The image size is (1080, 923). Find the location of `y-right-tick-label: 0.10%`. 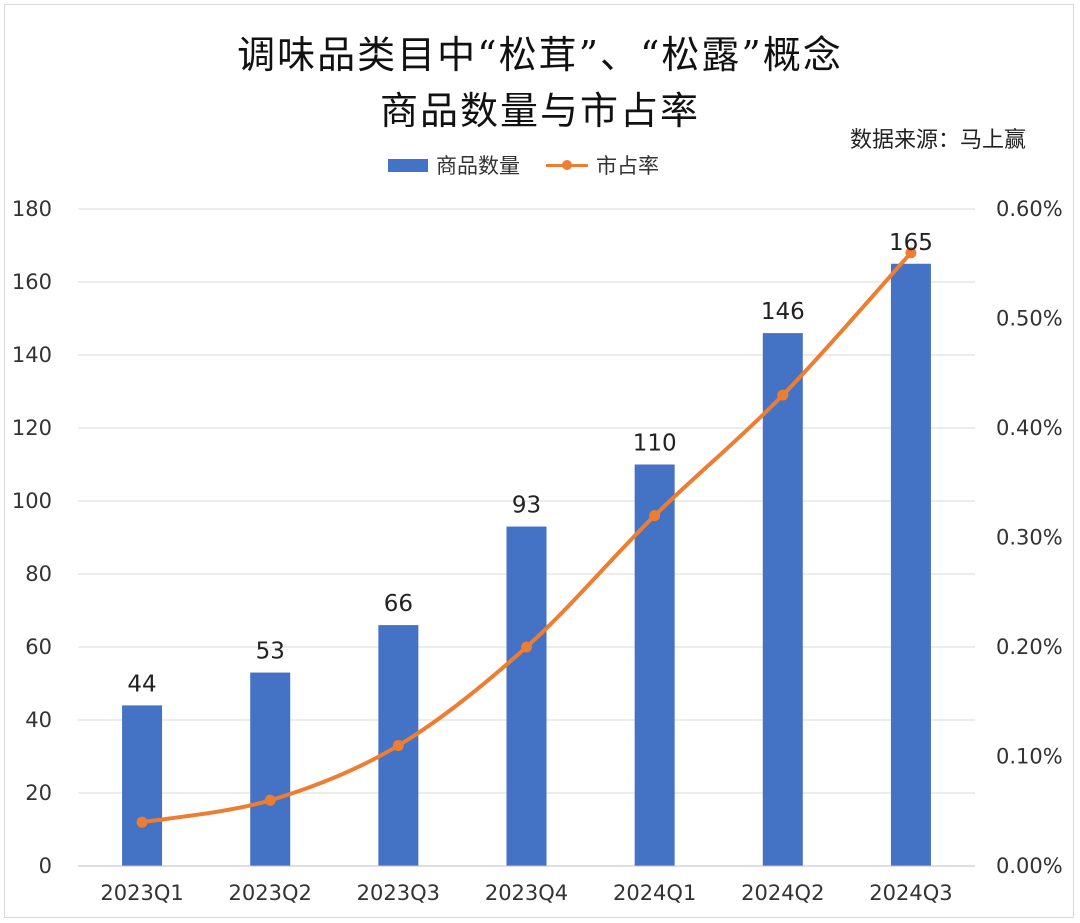

y-right-tick-label: 0.10% is located at coordinates (1029, 757).